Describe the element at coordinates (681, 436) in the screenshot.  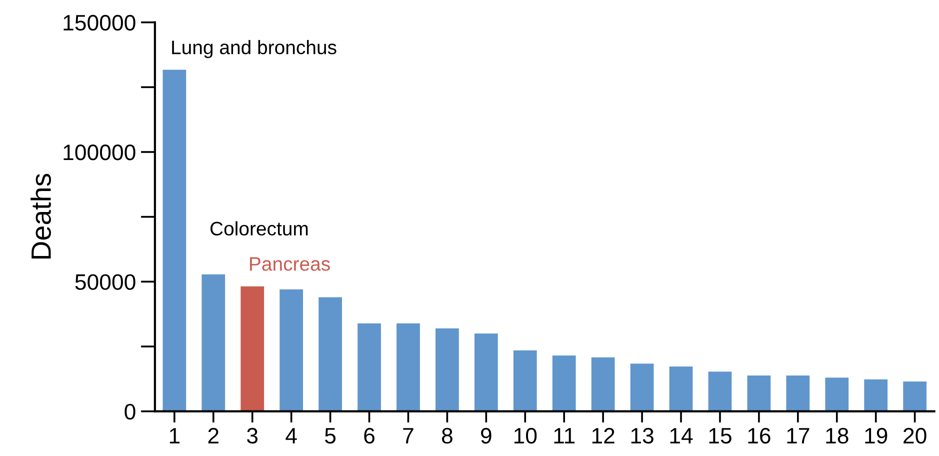
I see `x-tick-label: 14` at that location.